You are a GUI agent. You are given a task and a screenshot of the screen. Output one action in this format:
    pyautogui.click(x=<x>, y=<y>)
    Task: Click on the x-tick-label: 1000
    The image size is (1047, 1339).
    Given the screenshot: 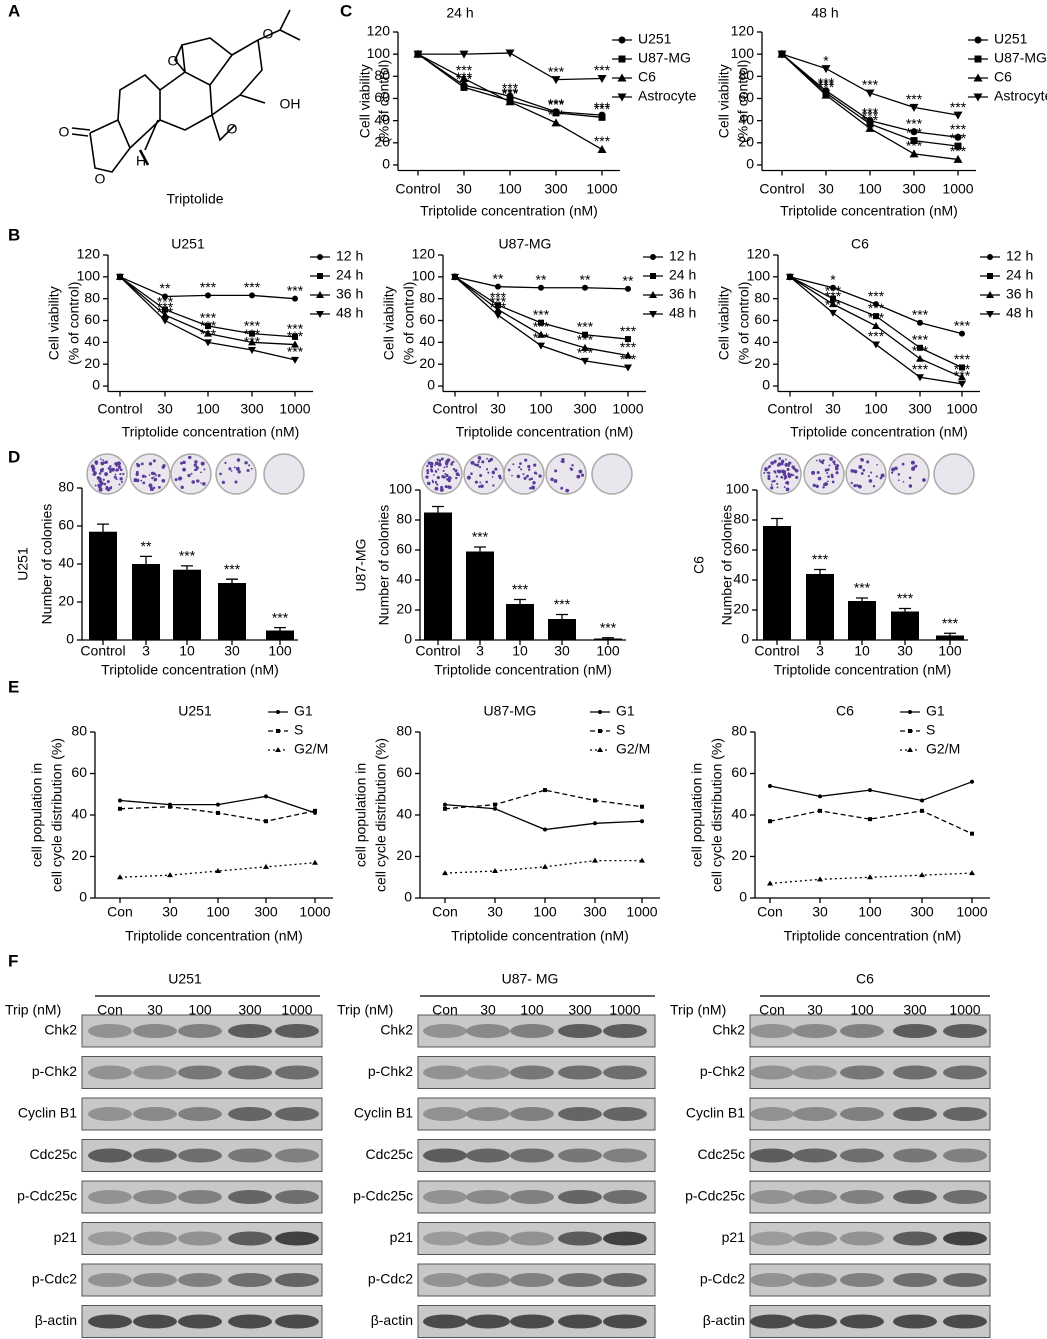 What is the action you would take?
    pyautogui.click(x=961, y=409)
    